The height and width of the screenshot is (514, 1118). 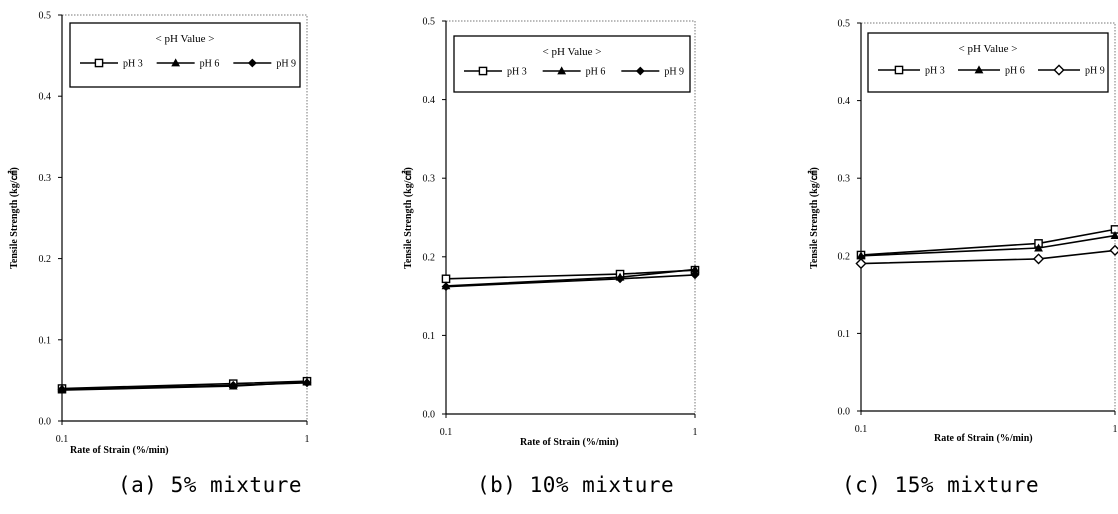 What do you see at coordinates (210, 485) in the screenshot?
I see `caption-a: (a) 5% mixture` at bounding box center [210, 485].